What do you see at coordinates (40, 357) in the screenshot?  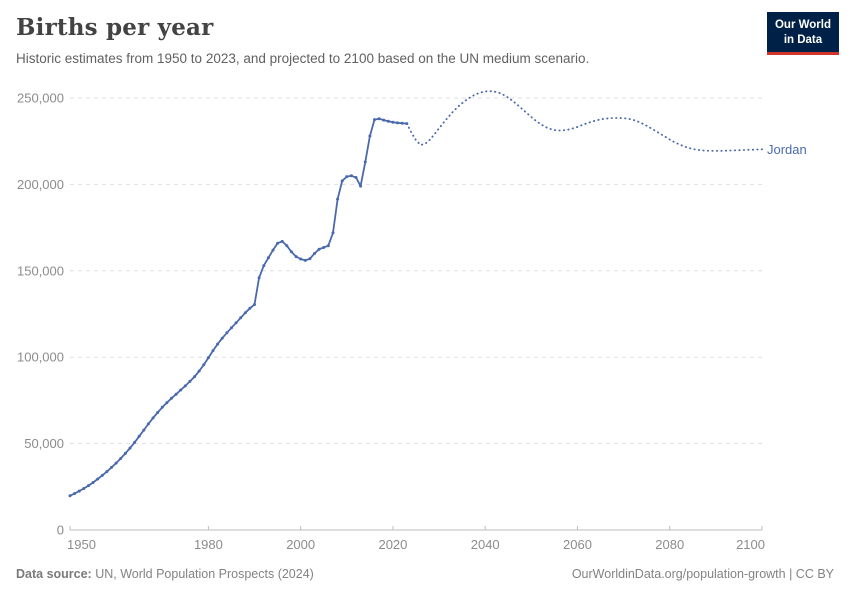 I see `y-axis-tick-label: 100,000` at bounding box center [40, 357].